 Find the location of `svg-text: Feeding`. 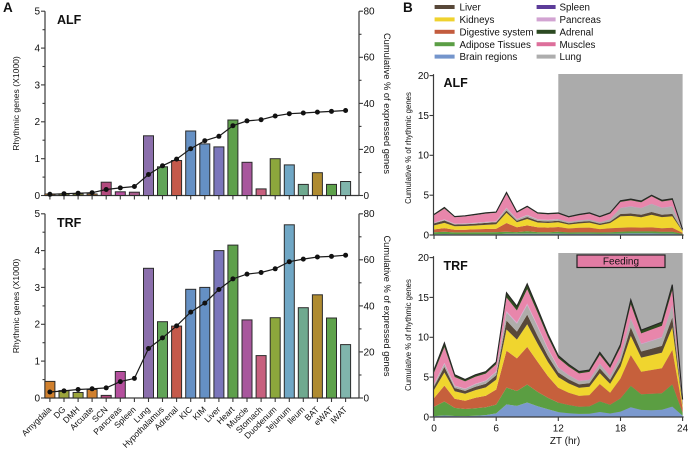

svg-text: Feeding is located at coordinates (621, 262).